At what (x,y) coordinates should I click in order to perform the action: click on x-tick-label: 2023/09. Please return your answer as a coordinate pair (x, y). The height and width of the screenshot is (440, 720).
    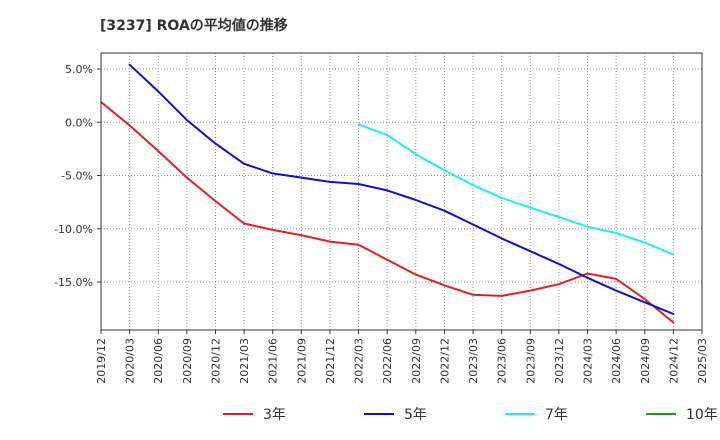
    Looking at the image, I should click on (530, 361).